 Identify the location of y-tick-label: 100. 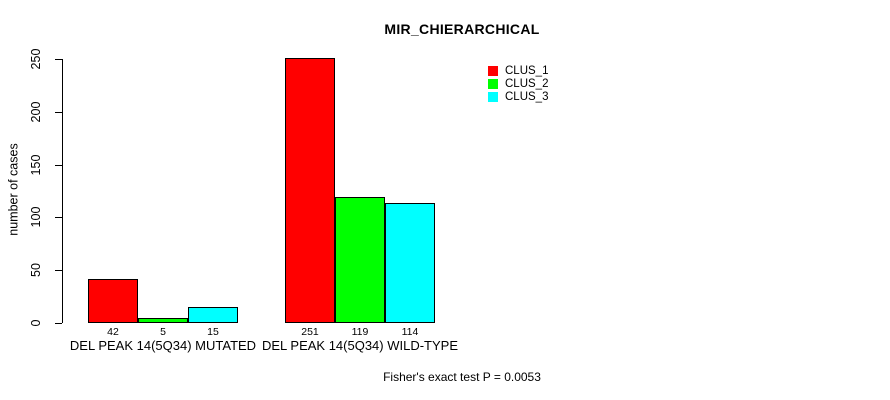
(36, 217).